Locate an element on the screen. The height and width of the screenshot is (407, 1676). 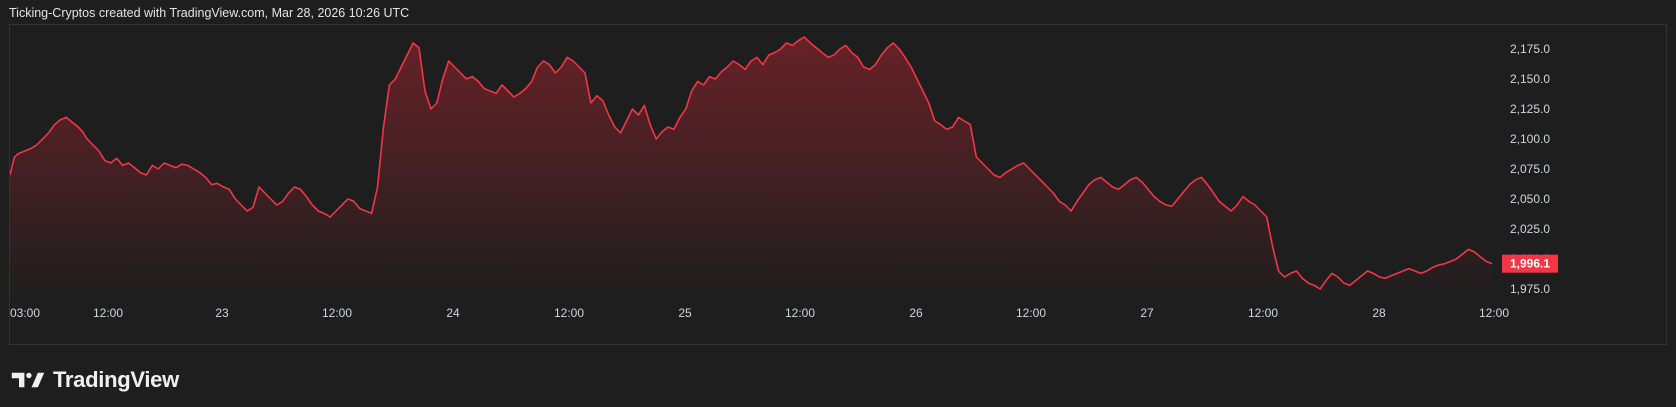
y-tick-label: 2,025.0 is located at coordinates (1530, 229).